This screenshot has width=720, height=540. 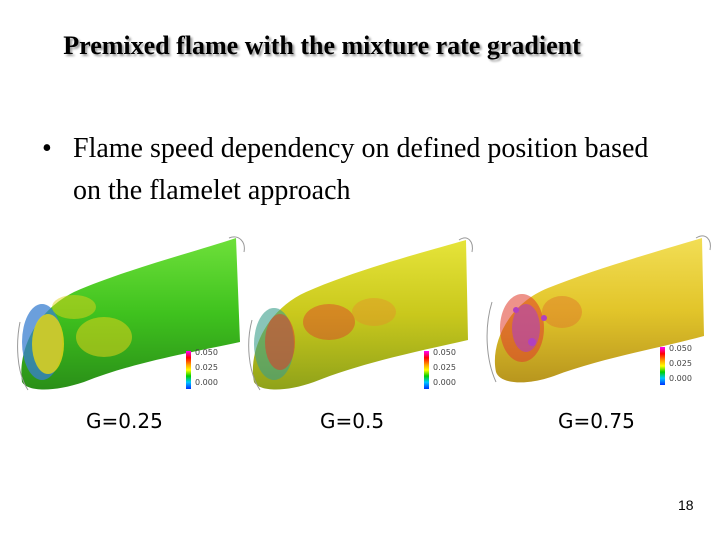 I want to click on caption-g05: G=0.5, so click(x=352, y=421).